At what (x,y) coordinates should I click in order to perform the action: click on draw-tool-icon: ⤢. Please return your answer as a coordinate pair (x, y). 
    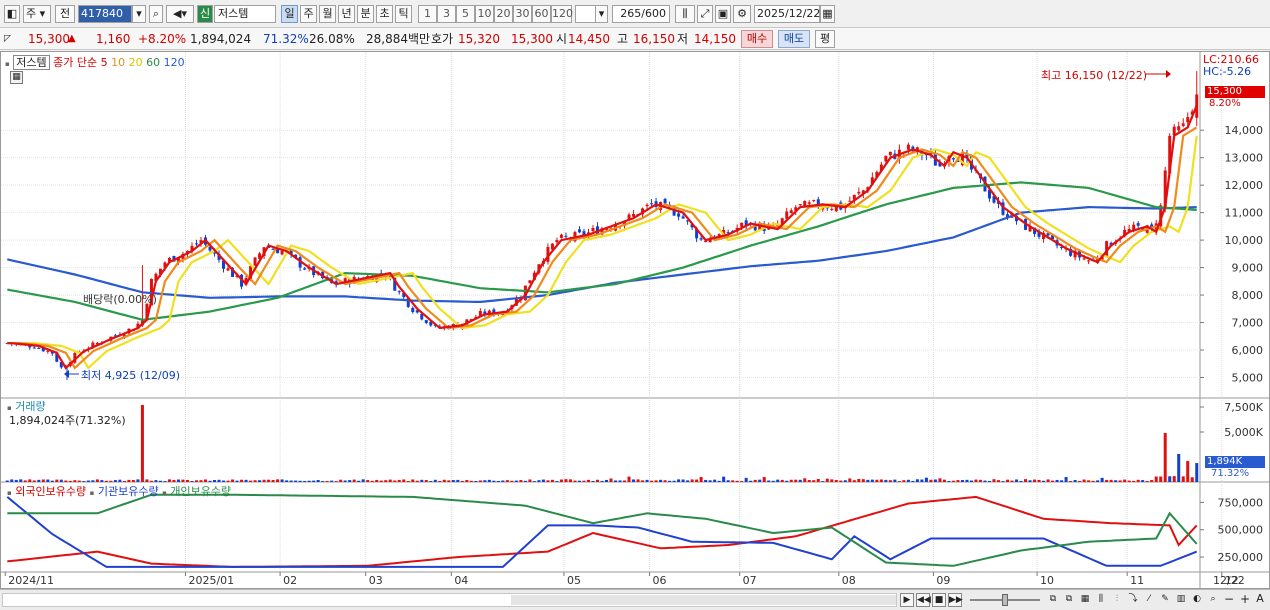
    Looking at the image, I should click on (705, 14).